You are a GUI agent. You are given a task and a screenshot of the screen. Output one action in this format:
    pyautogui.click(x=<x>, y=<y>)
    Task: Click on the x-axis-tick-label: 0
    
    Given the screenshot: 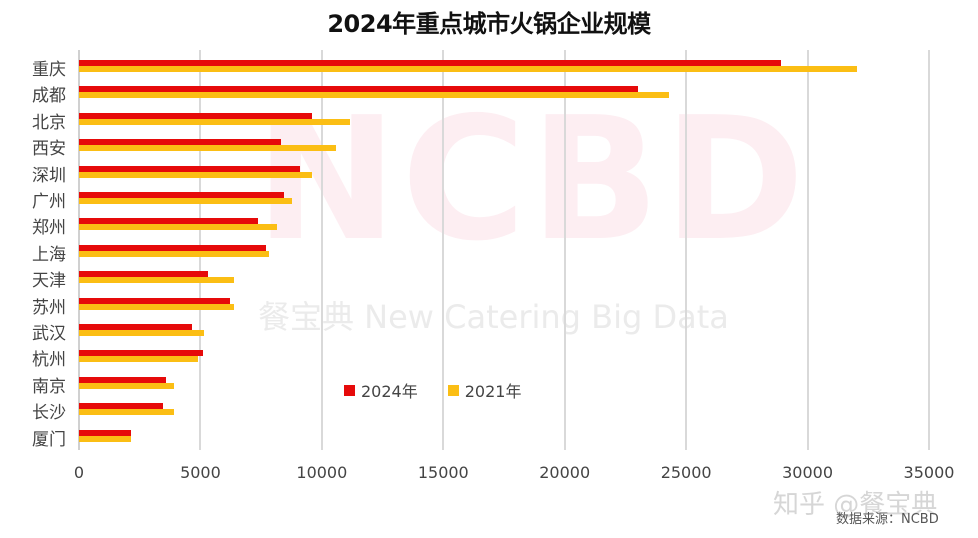 What is the action you would take?
    pyautogui.click(x=79, y=472)
    